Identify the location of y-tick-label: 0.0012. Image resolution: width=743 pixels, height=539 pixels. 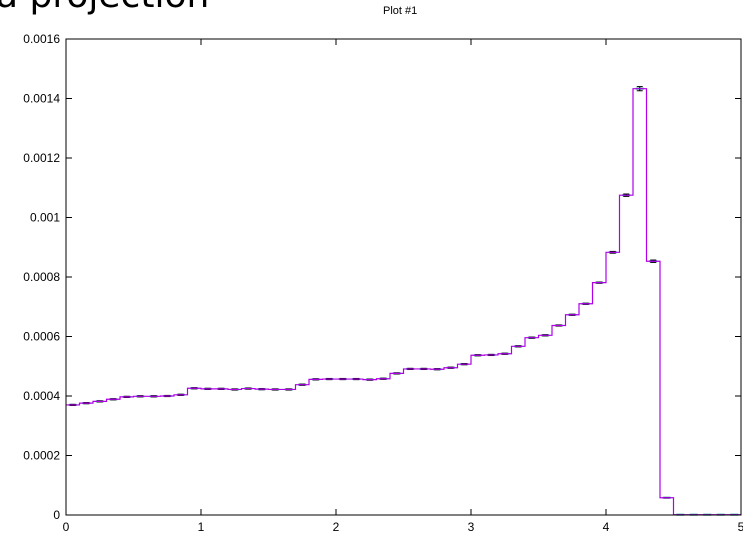
(41, 158).